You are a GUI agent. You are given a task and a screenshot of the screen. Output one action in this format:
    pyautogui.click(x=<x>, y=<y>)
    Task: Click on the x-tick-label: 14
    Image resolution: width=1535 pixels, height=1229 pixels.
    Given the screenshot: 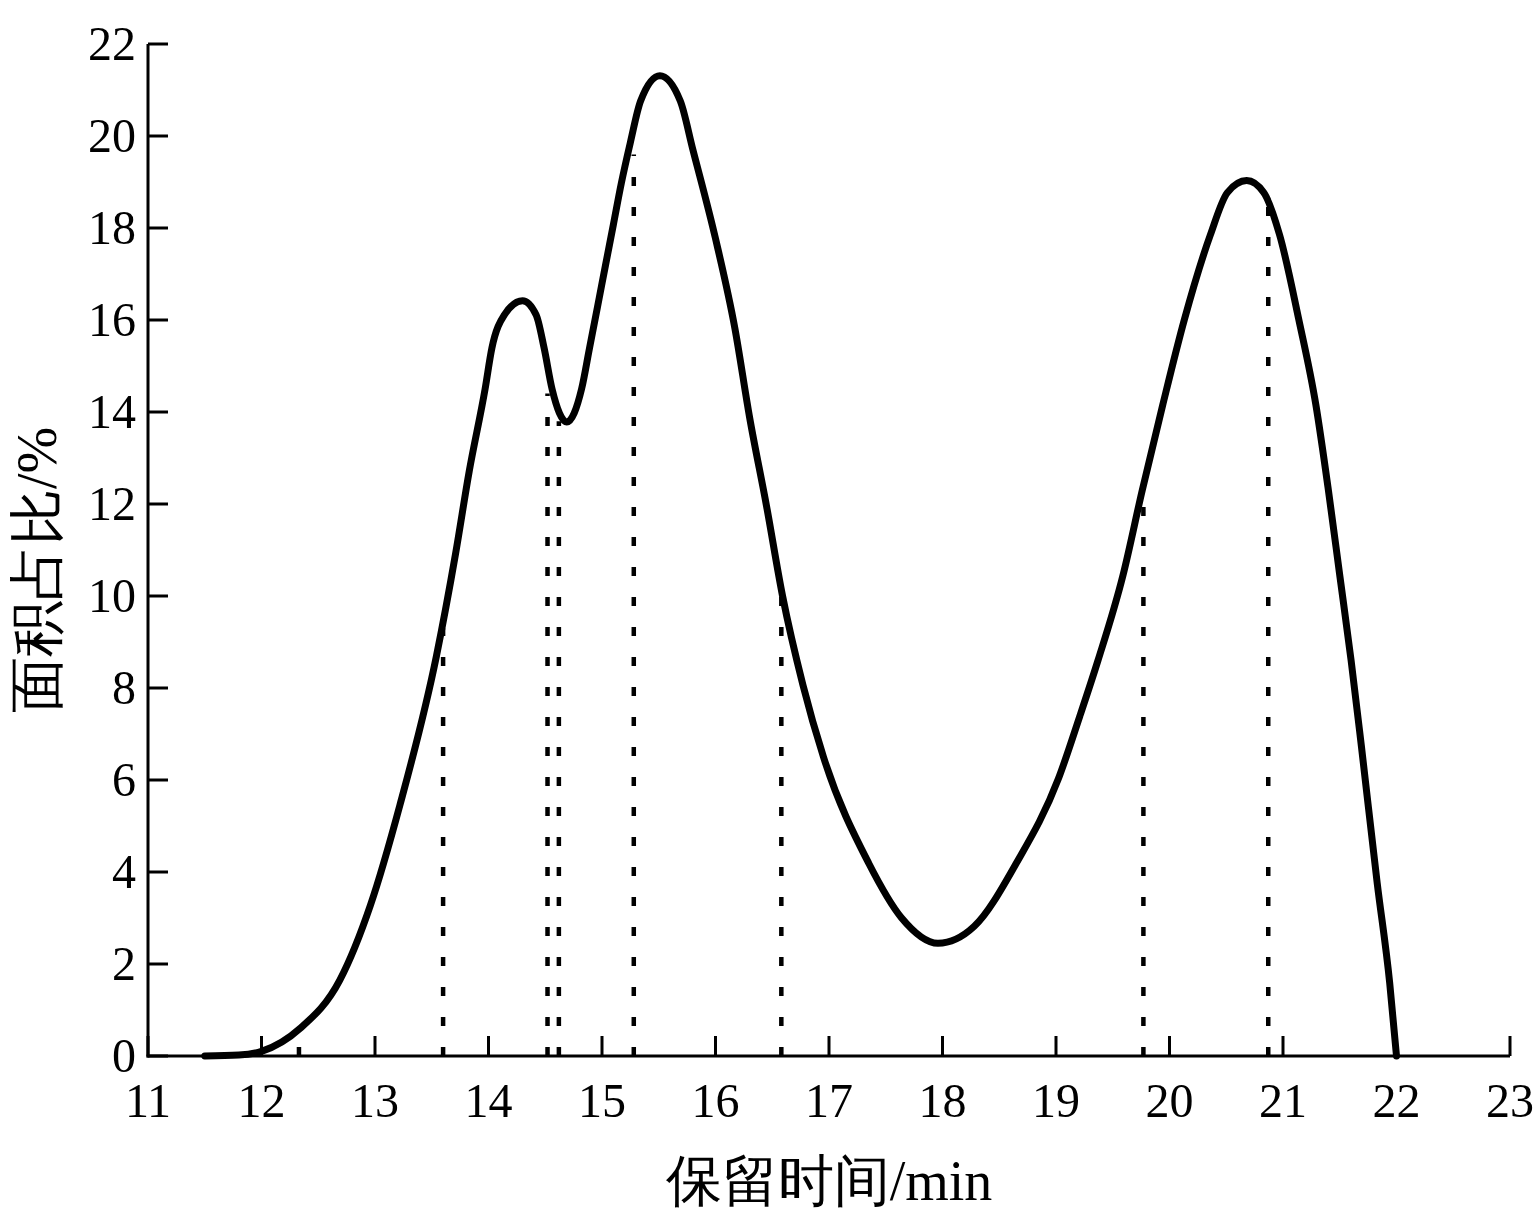 What is the action you would take?
    pyautogui.click(x=488, y=1100)
    